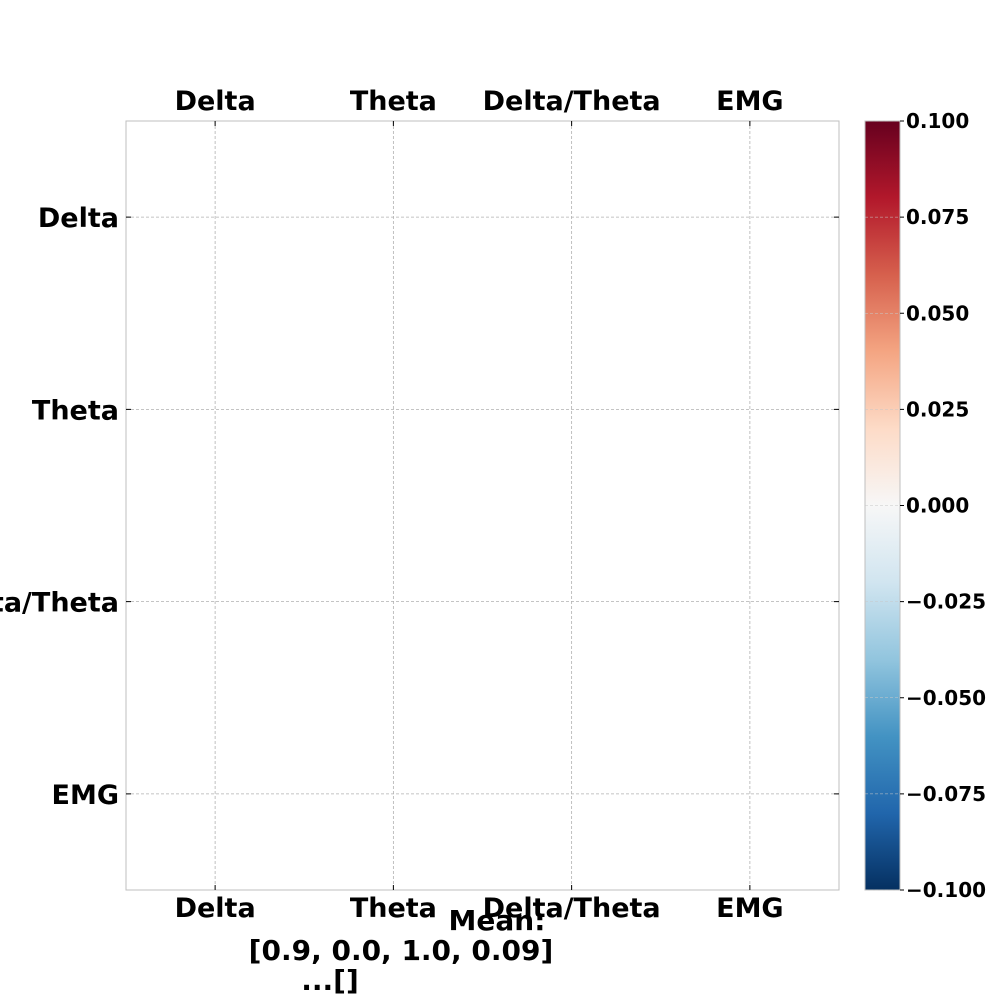 Image resolution: width=1000 pixels, height=1000 pixels. Describe the element at coordinates (749, 101) in the screenshot. I see `x-label-top-emg: EMG` at that location.